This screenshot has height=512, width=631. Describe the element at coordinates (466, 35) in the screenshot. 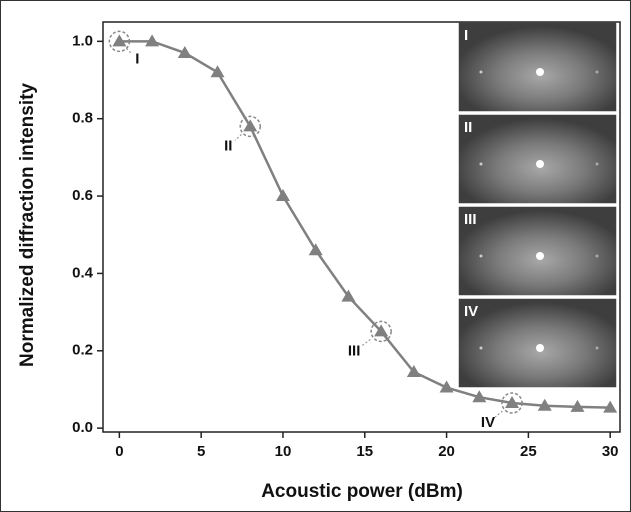

I see `inset-label: I` at that location.